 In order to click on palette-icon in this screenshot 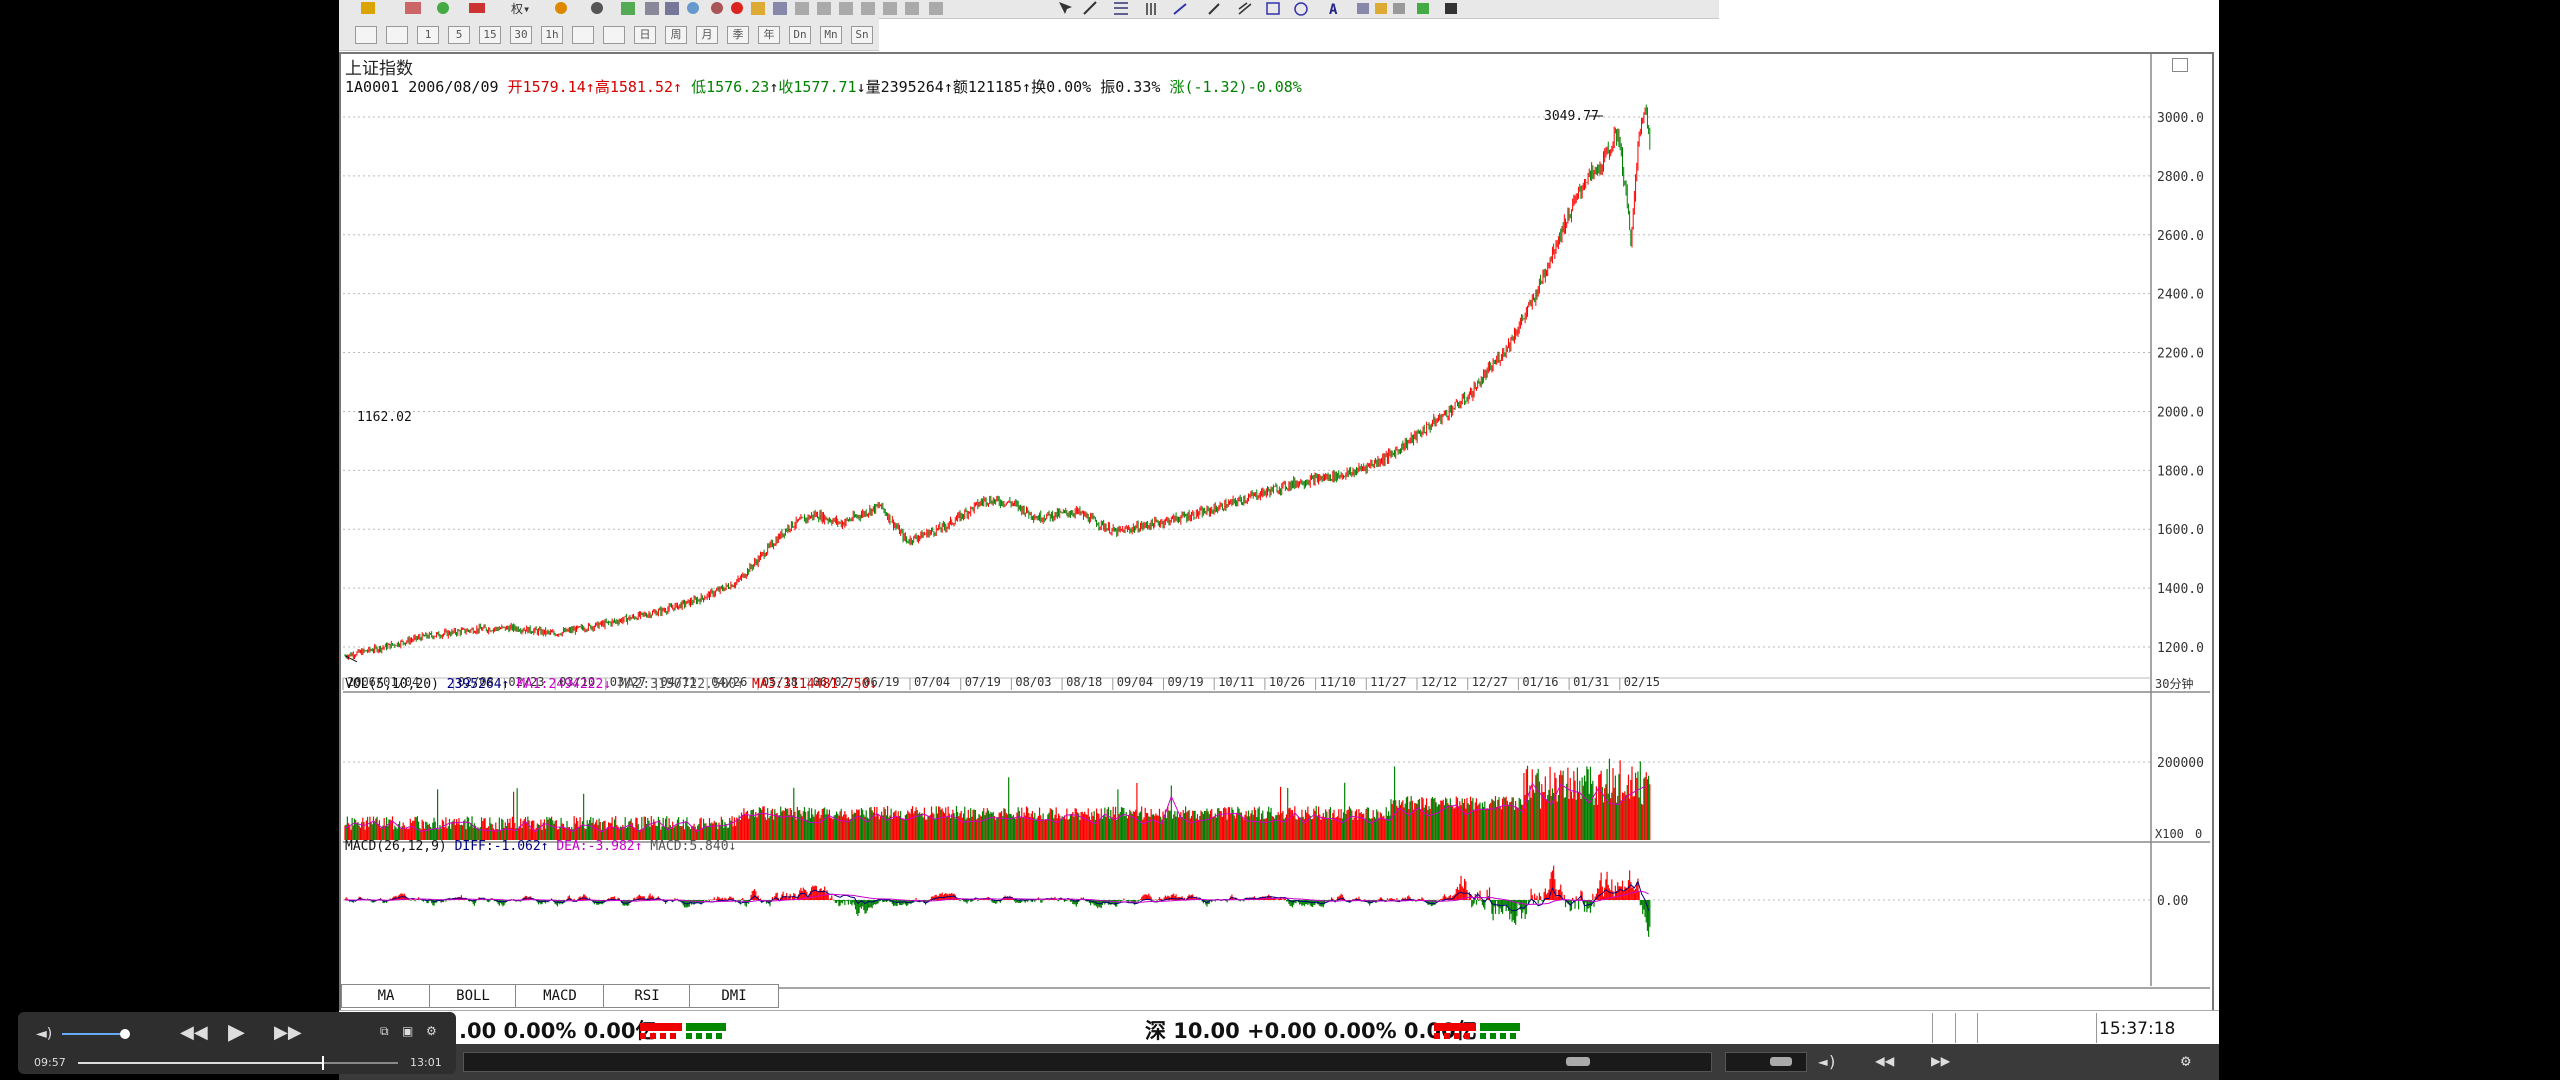, I will do `click(1423, 8)`.